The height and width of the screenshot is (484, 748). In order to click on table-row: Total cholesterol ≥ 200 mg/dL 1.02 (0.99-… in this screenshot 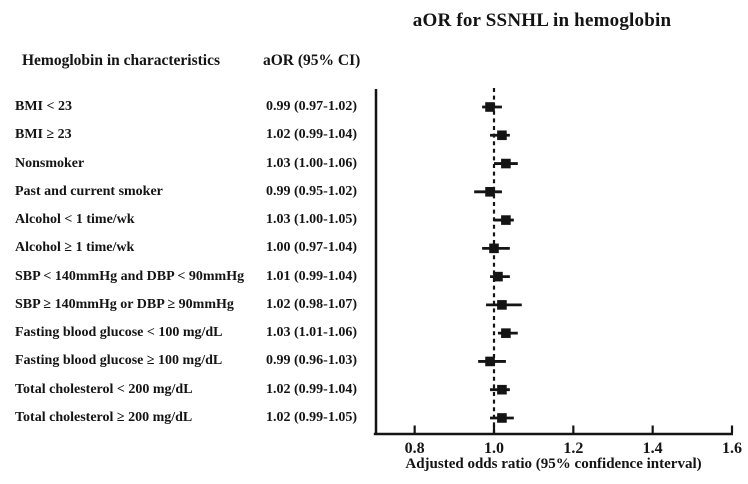, I will do `click(187, 418)`.